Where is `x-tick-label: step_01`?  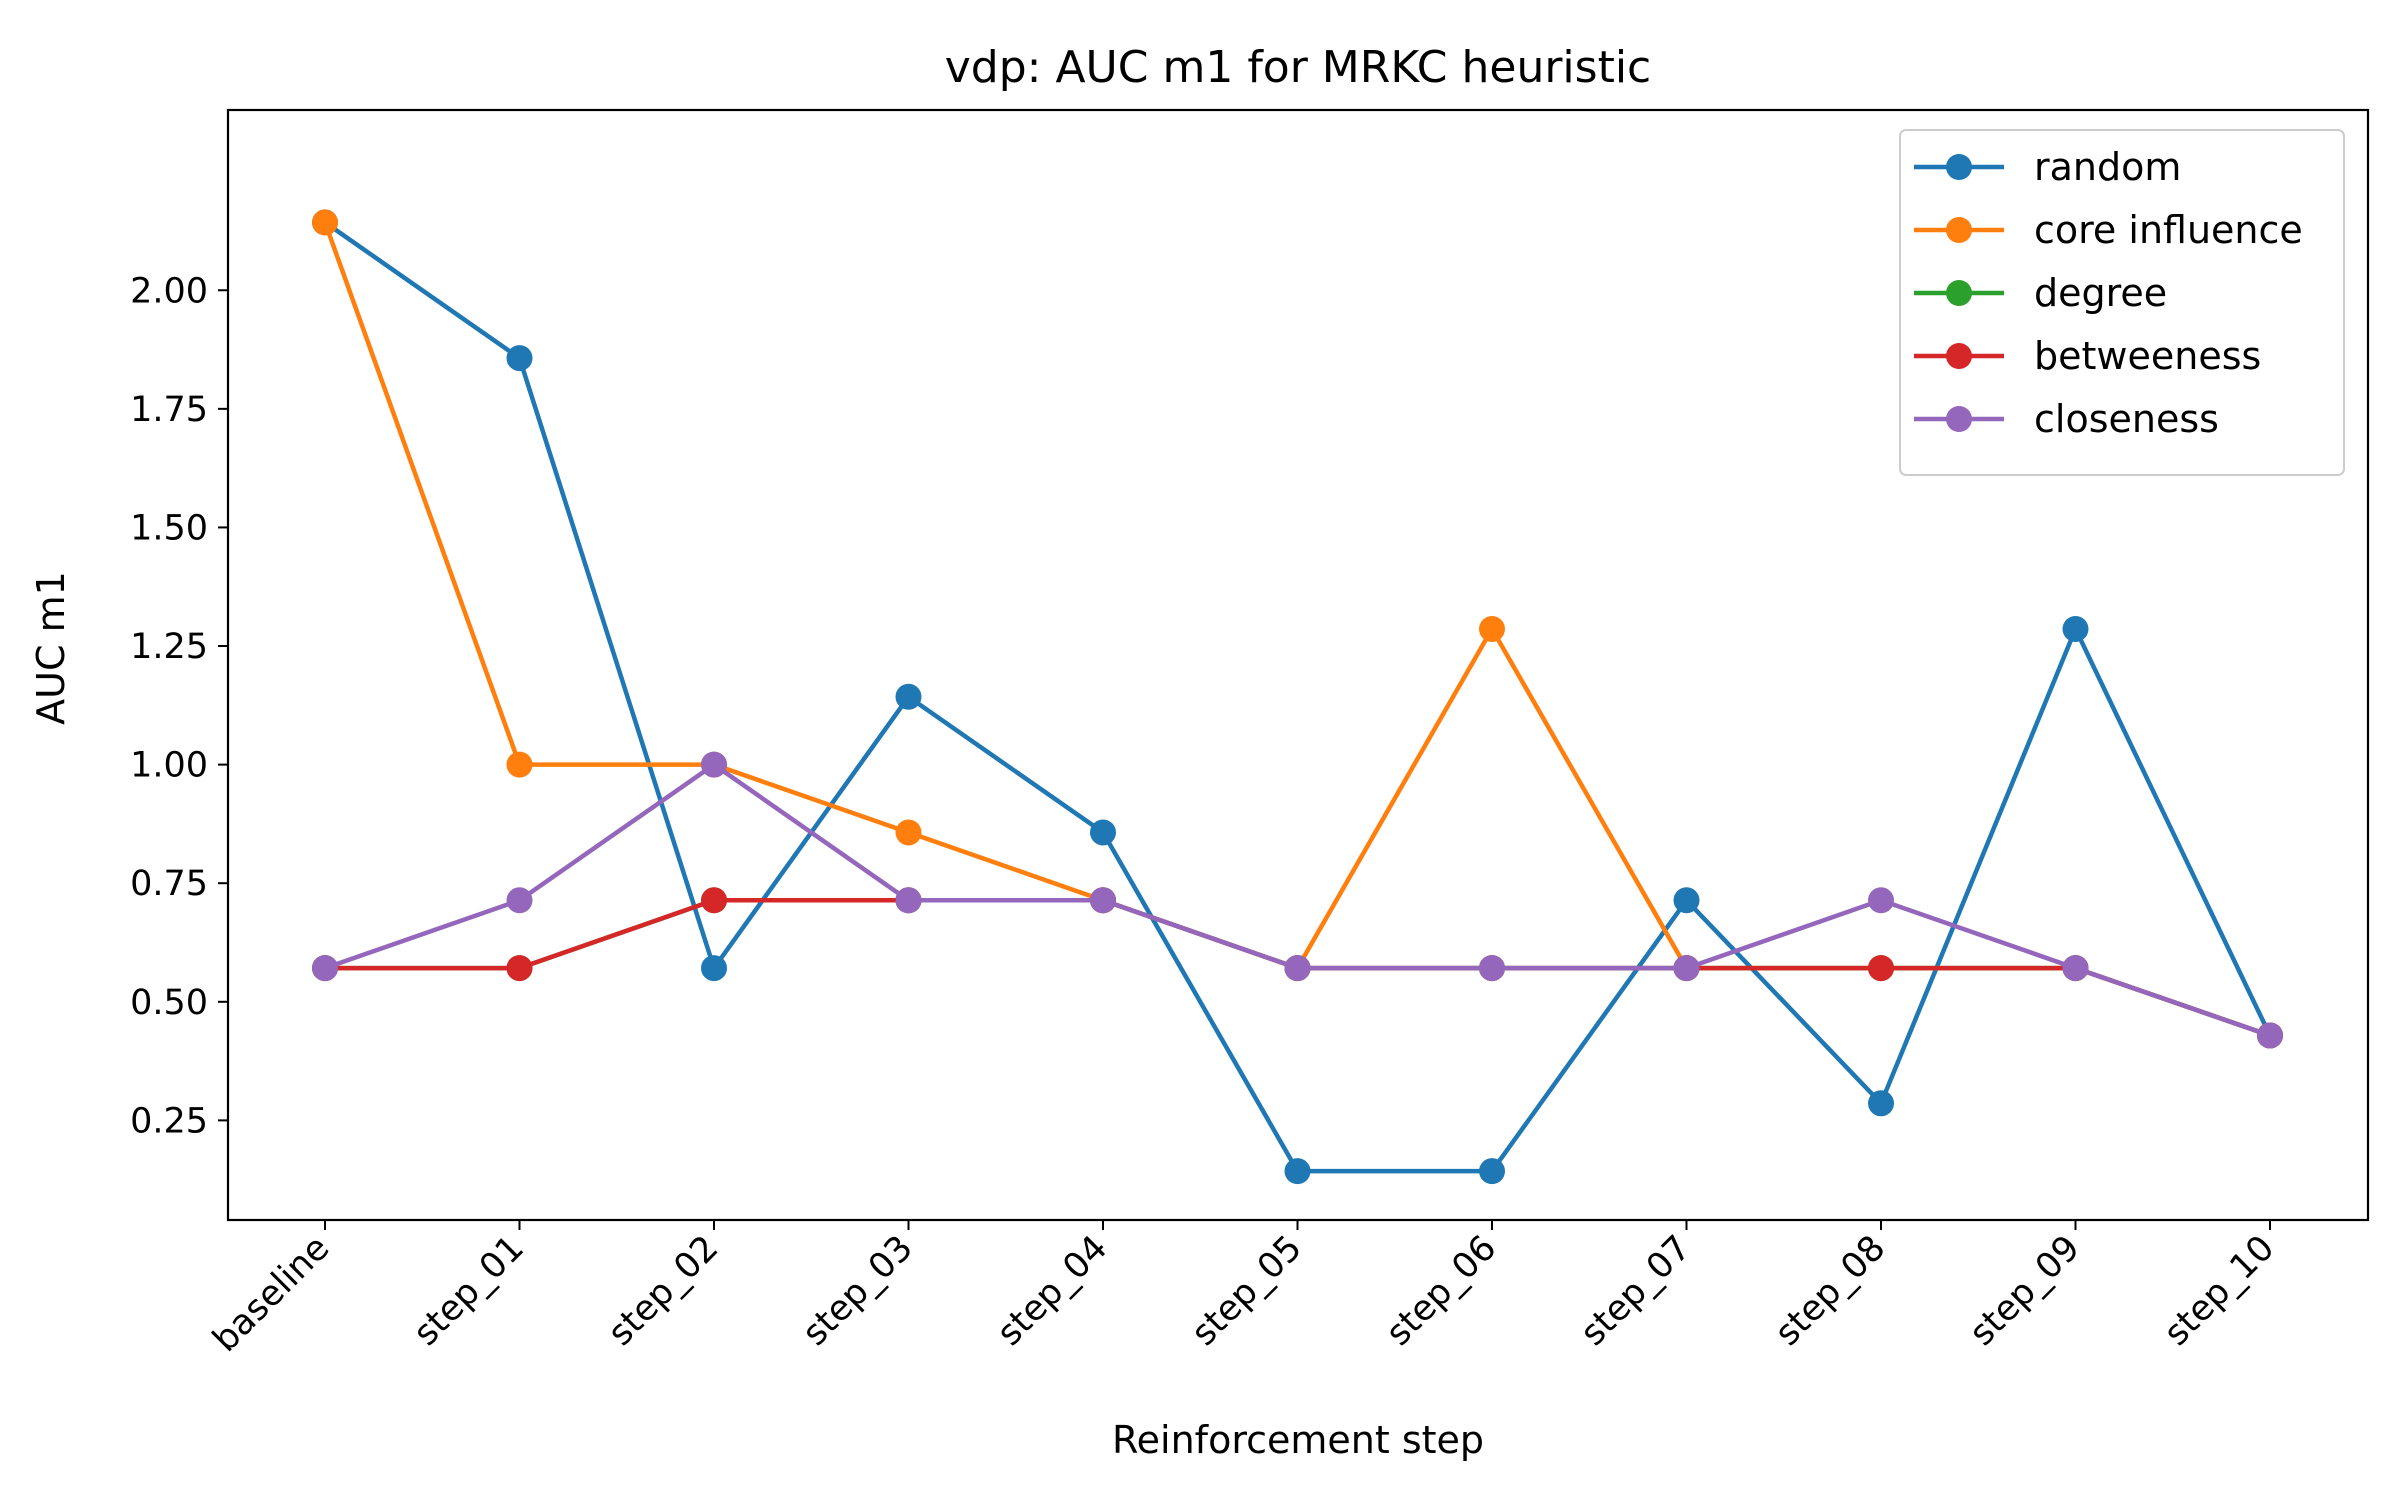 x-tick-label: step_01 is located at coordinates (469, 1291).